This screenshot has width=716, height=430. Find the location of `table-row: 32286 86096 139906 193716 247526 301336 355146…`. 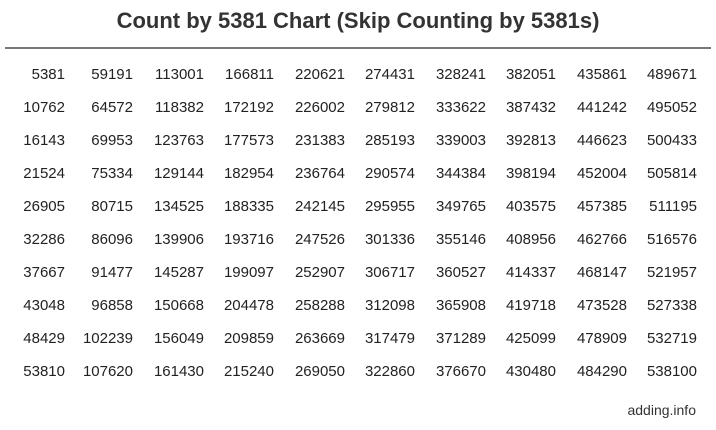

table-row: 32286 86096 139906 193716 247526 301336 355146… is located at coordinates (358, 245).